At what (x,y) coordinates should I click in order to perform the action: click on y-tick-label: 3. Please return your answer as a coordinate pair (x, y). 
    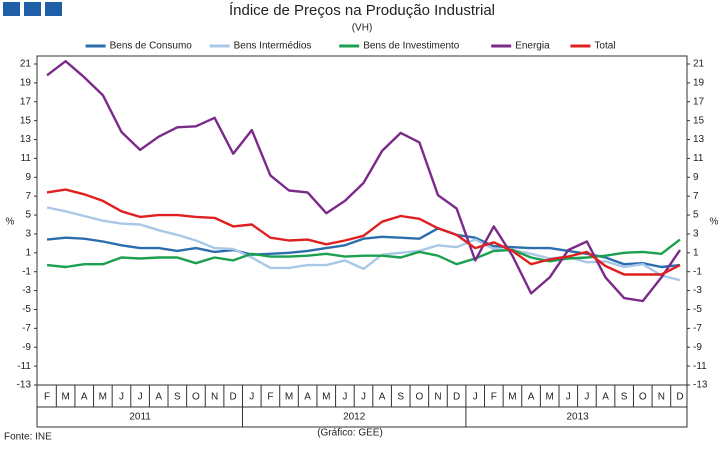
    Looking at the image, I should click on (28, 234).